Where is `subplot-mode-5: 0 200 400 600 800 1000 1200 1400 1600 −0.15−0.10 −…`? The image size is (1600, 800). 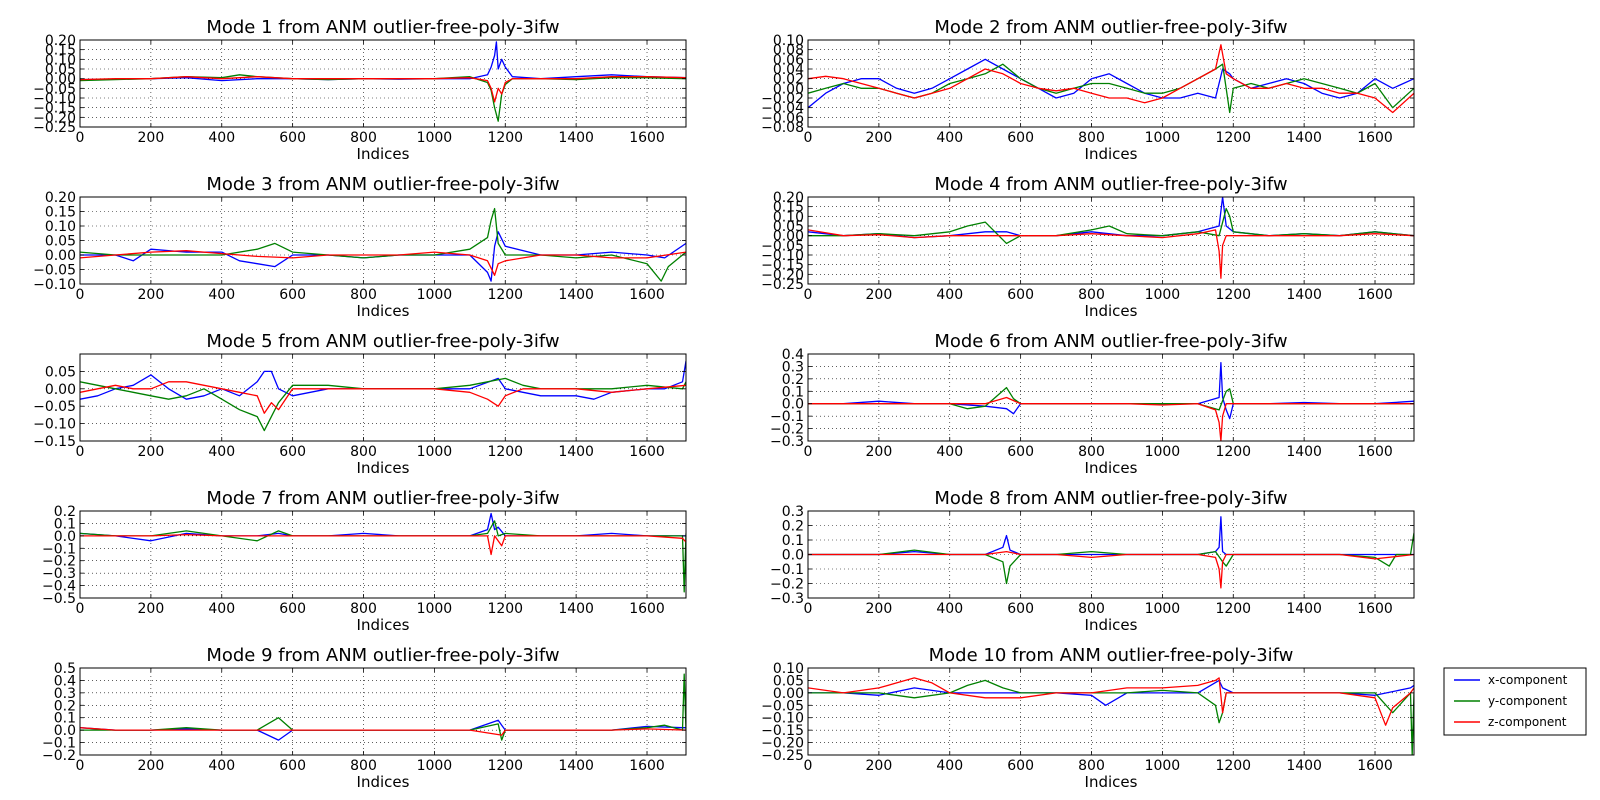 subplot-mode-5: 0 200 400 600 800 1000 1200 1400 1600 −0.15−0.10 −… is located at coordinates (360, 404).